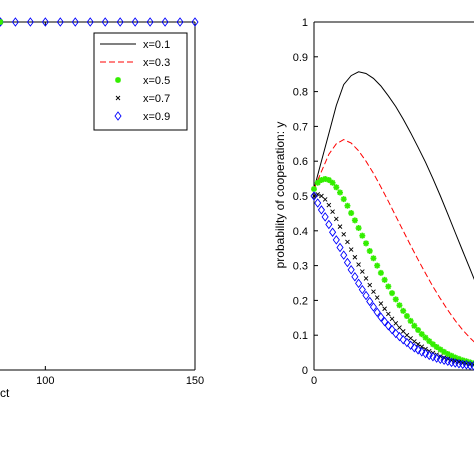 The height and width of the screenshot is (474, 474). I want to click on right-series-x-0-1-line, so click(393, 175).